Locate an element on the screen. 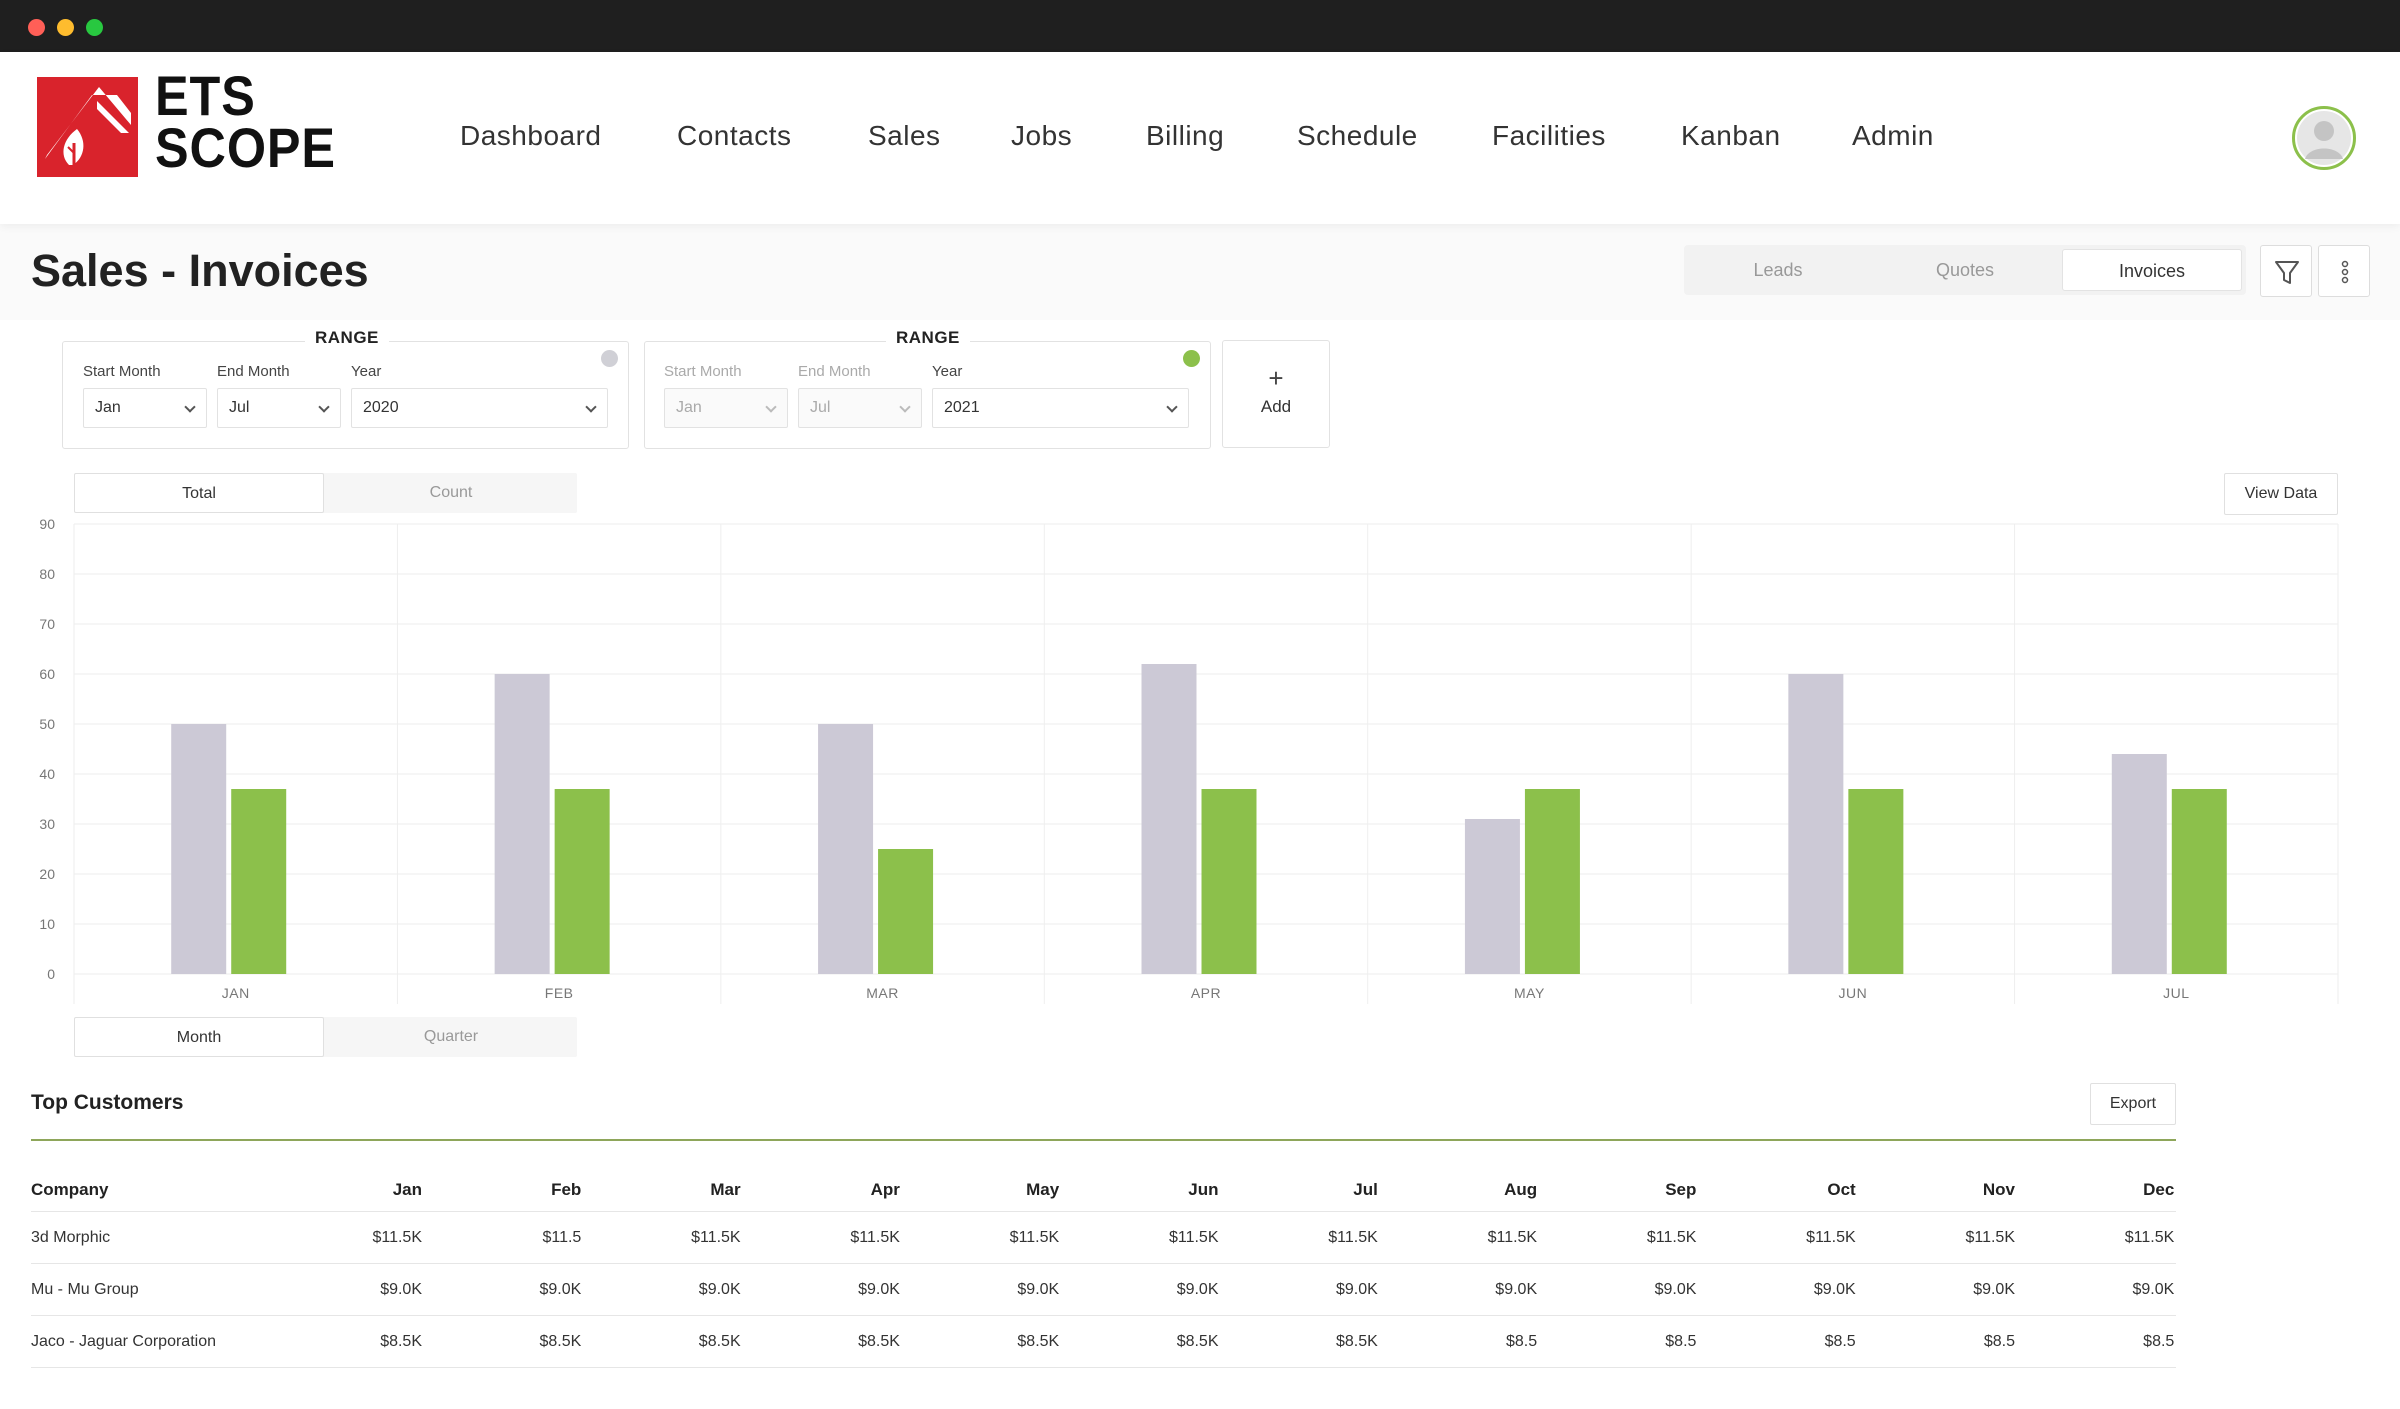 Image resolution: width=2400 pixels, height=1409 pixels. x-tick-label: FEB is located at coordinates (559, 993).